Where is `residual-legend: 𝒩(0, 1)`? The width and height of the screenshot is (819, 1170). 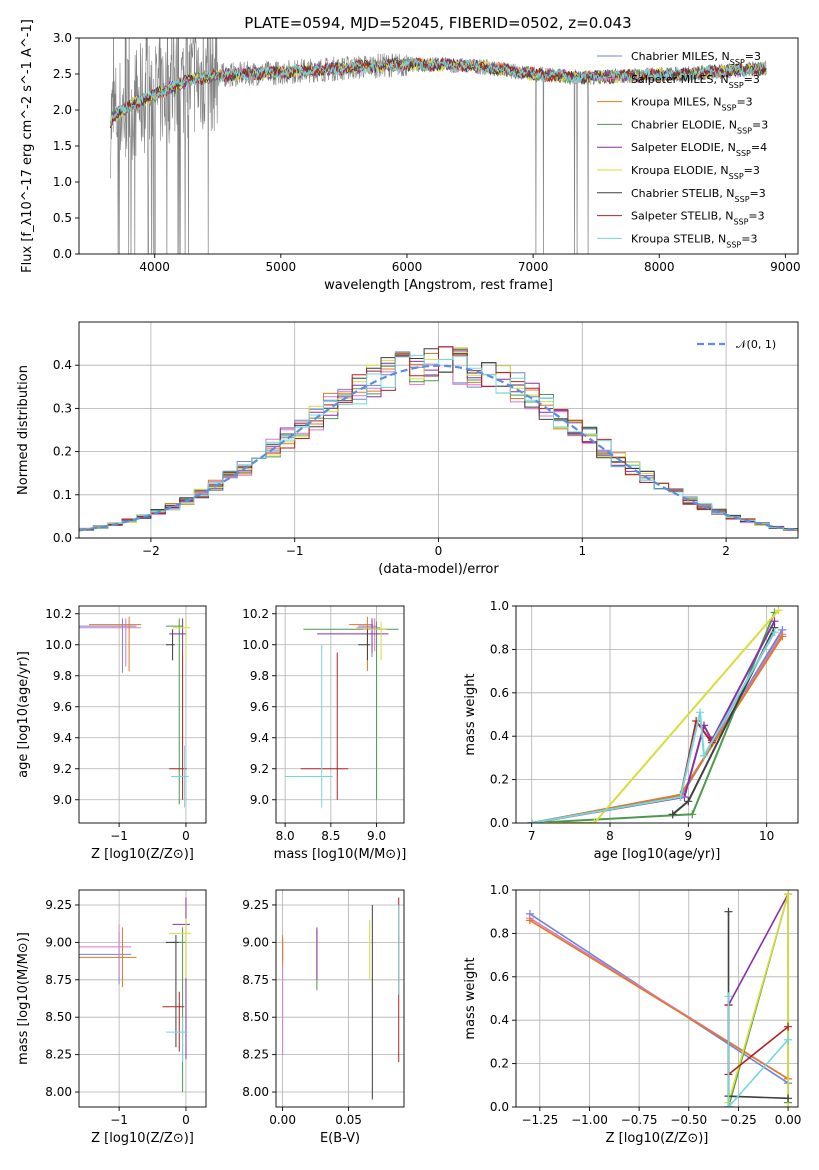
residual-legend: 𝒩(0, 1) is located at coordinates (736, 344).